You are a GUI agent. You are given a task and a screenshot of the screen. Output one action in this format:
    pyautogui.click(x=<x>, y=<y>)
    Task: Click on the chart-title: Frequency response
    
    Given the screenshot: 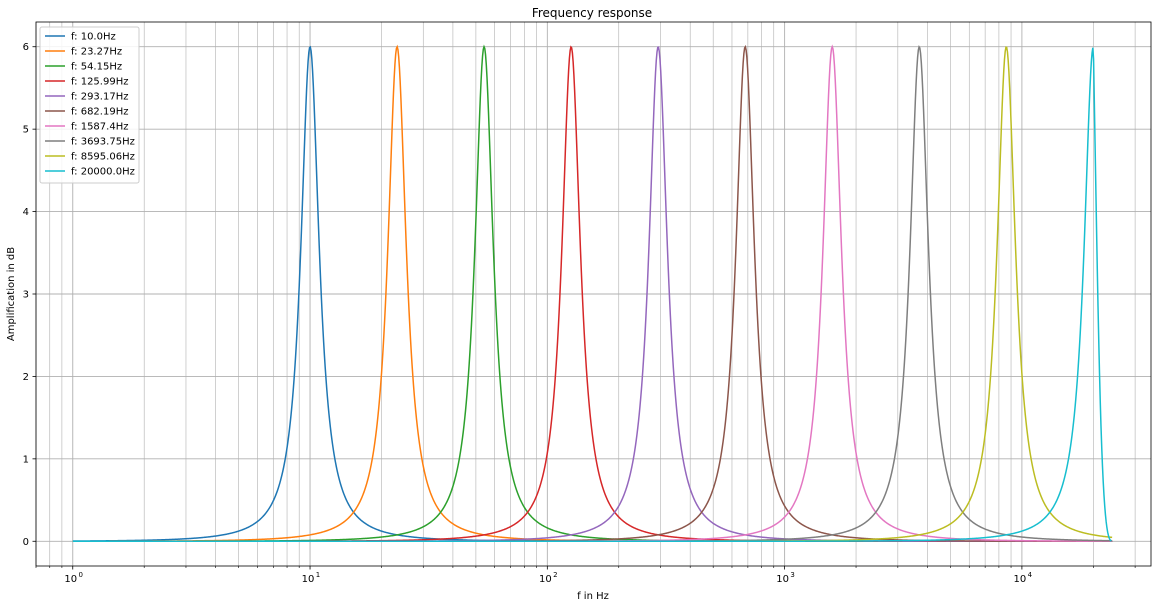 What is the action you would take?
    pyautogui.click(x=592, y=13)
    